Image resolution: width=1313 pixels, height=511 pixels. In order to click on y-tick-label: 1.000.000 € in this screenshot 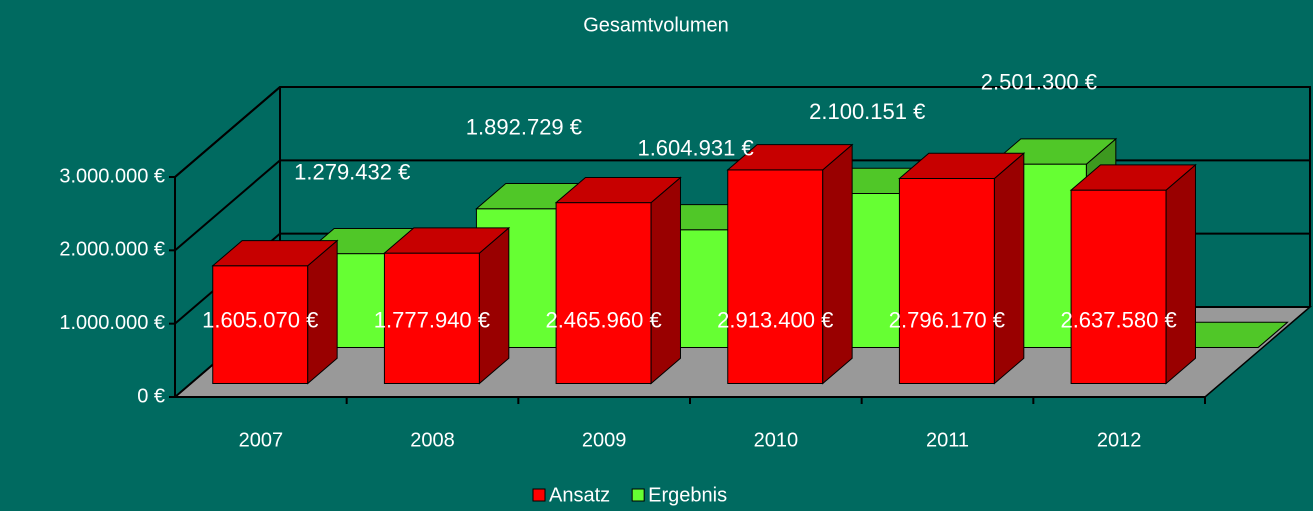, I will do `click(112, 323)`.